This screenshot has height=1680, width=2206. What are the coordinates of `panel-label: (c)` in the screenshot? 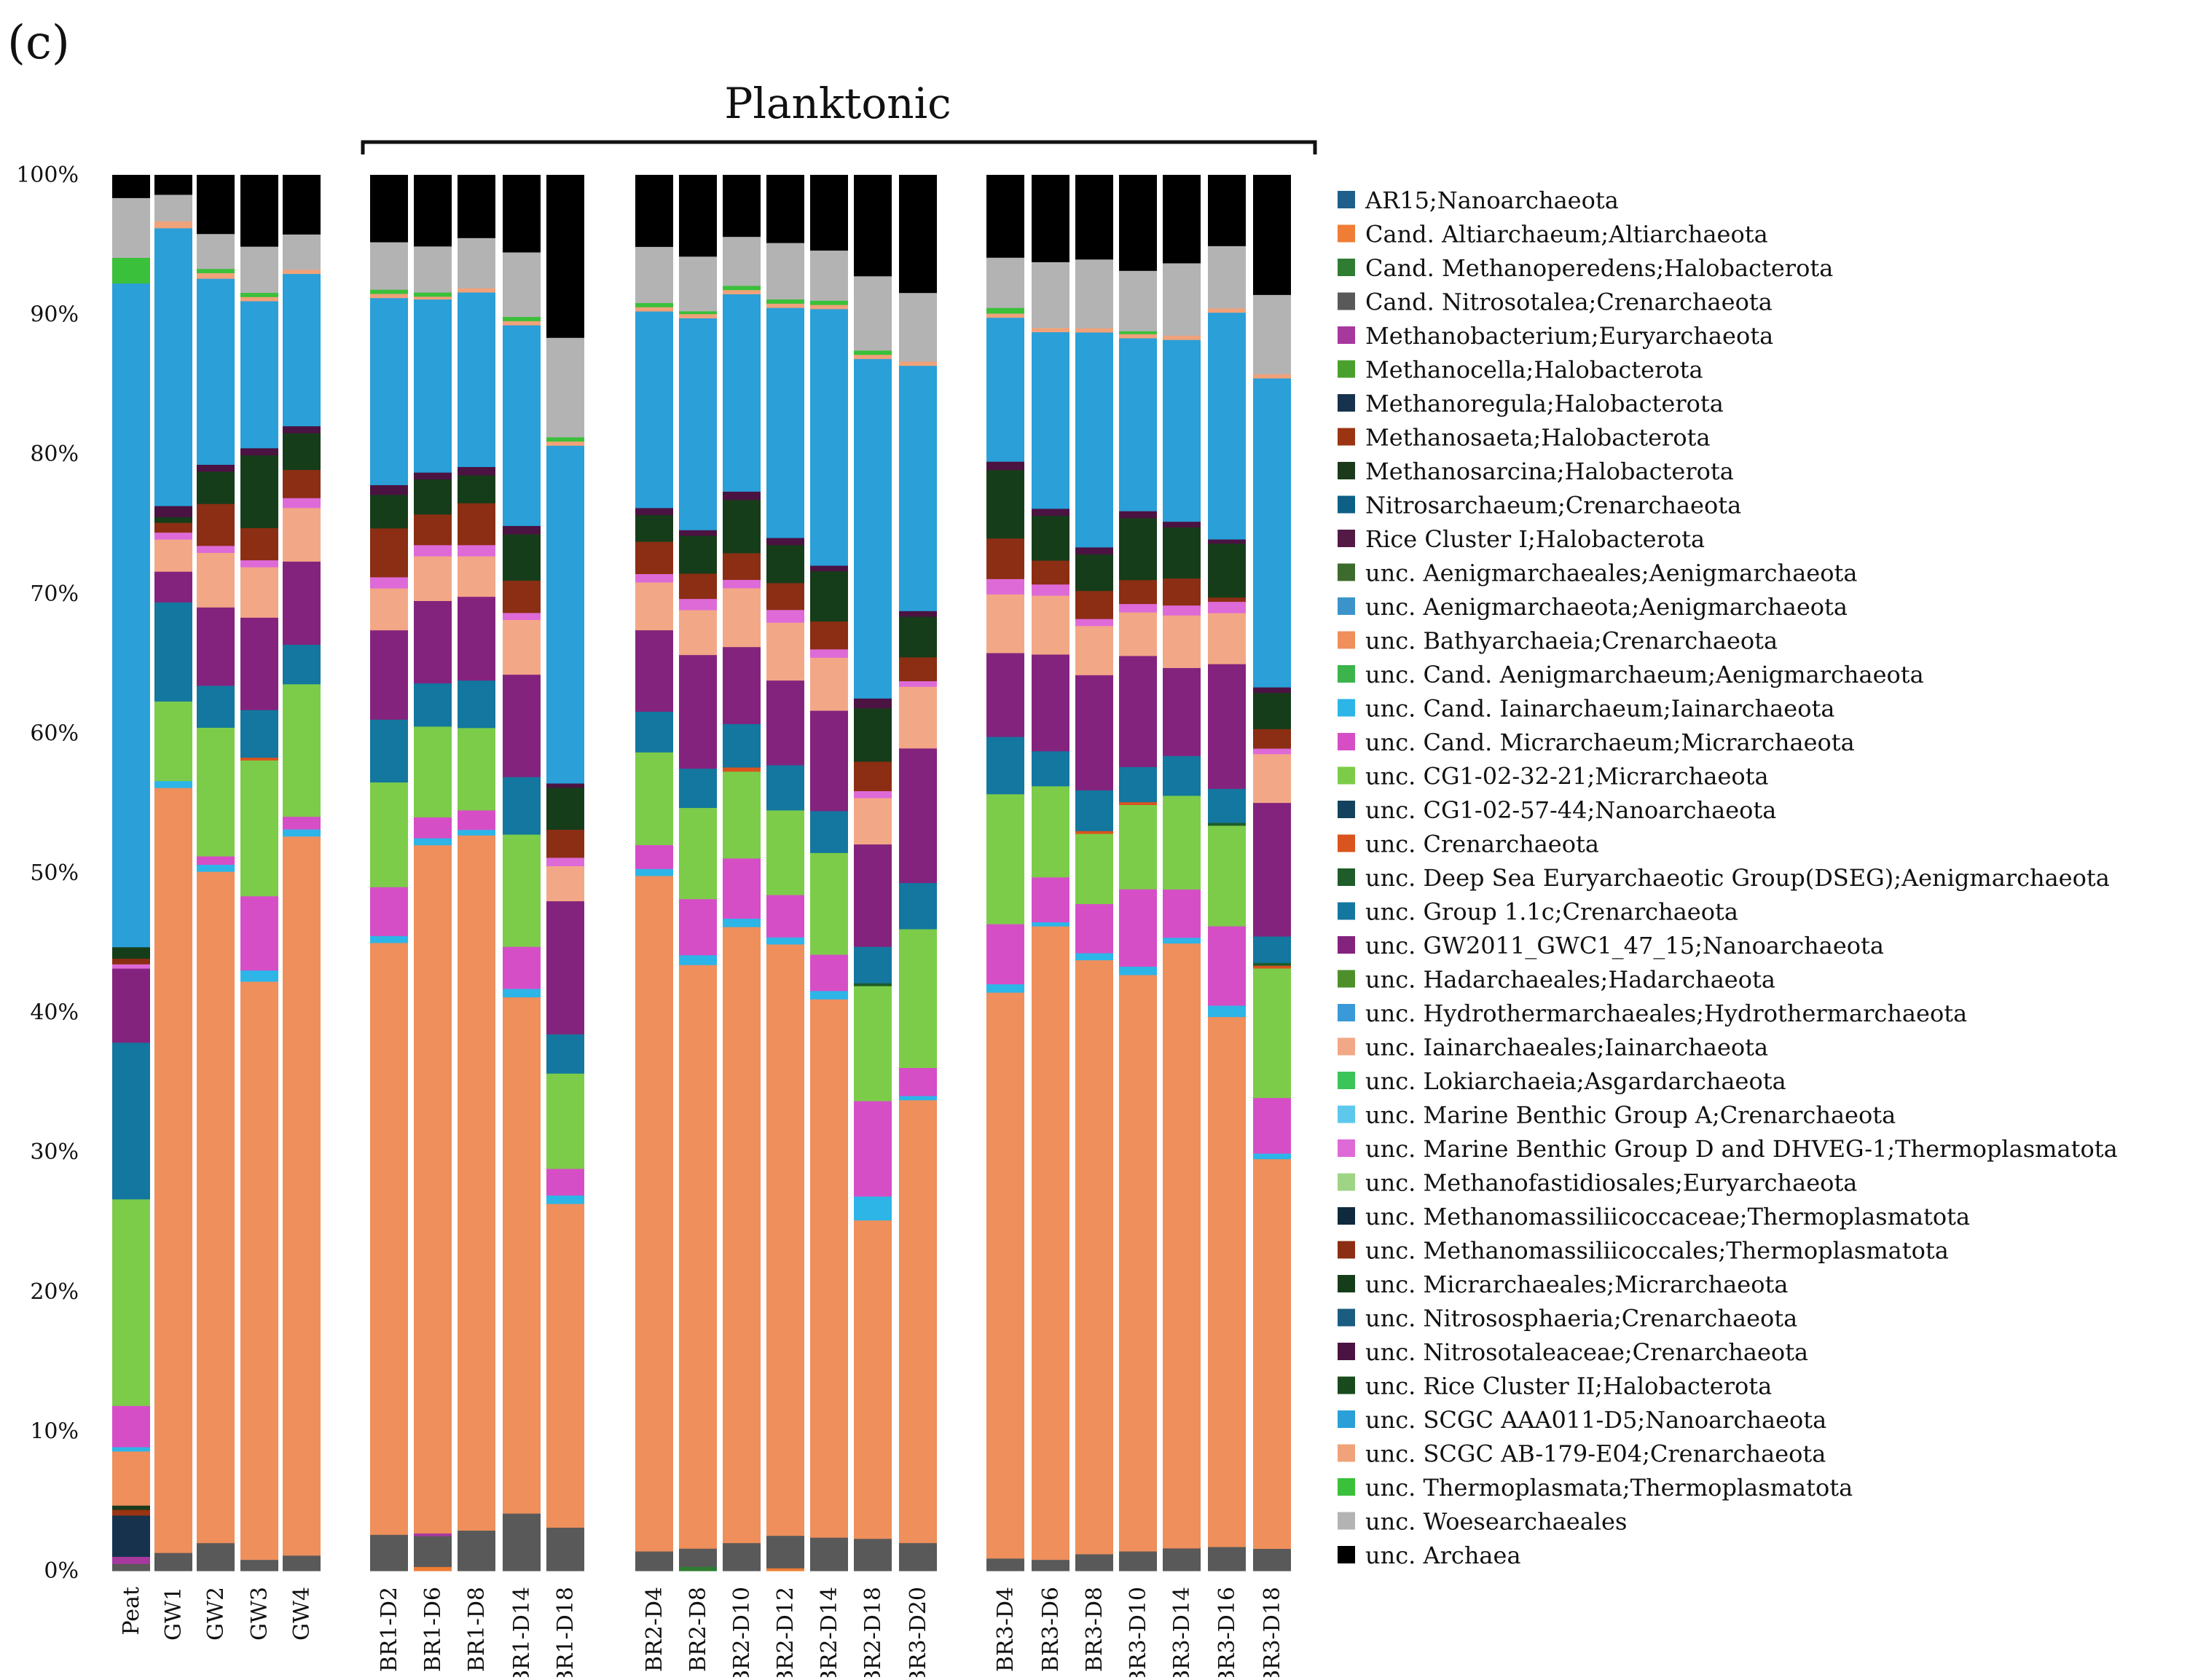 It's located at (38, 43).